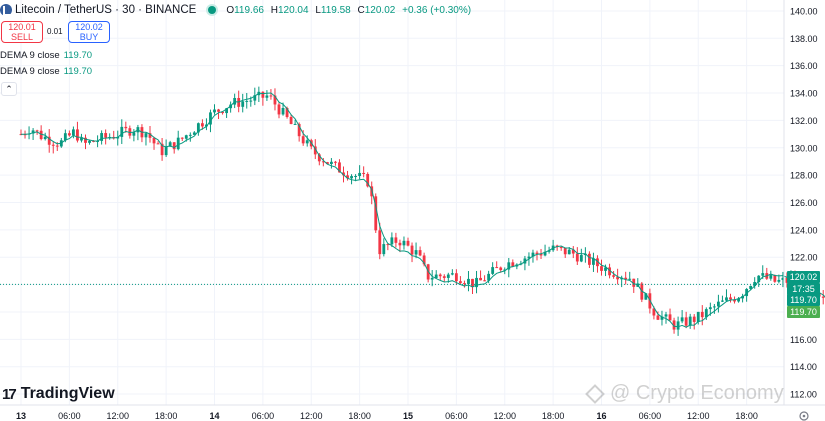  I want to click on x-tick-label: 06:00, so click(650, 416).